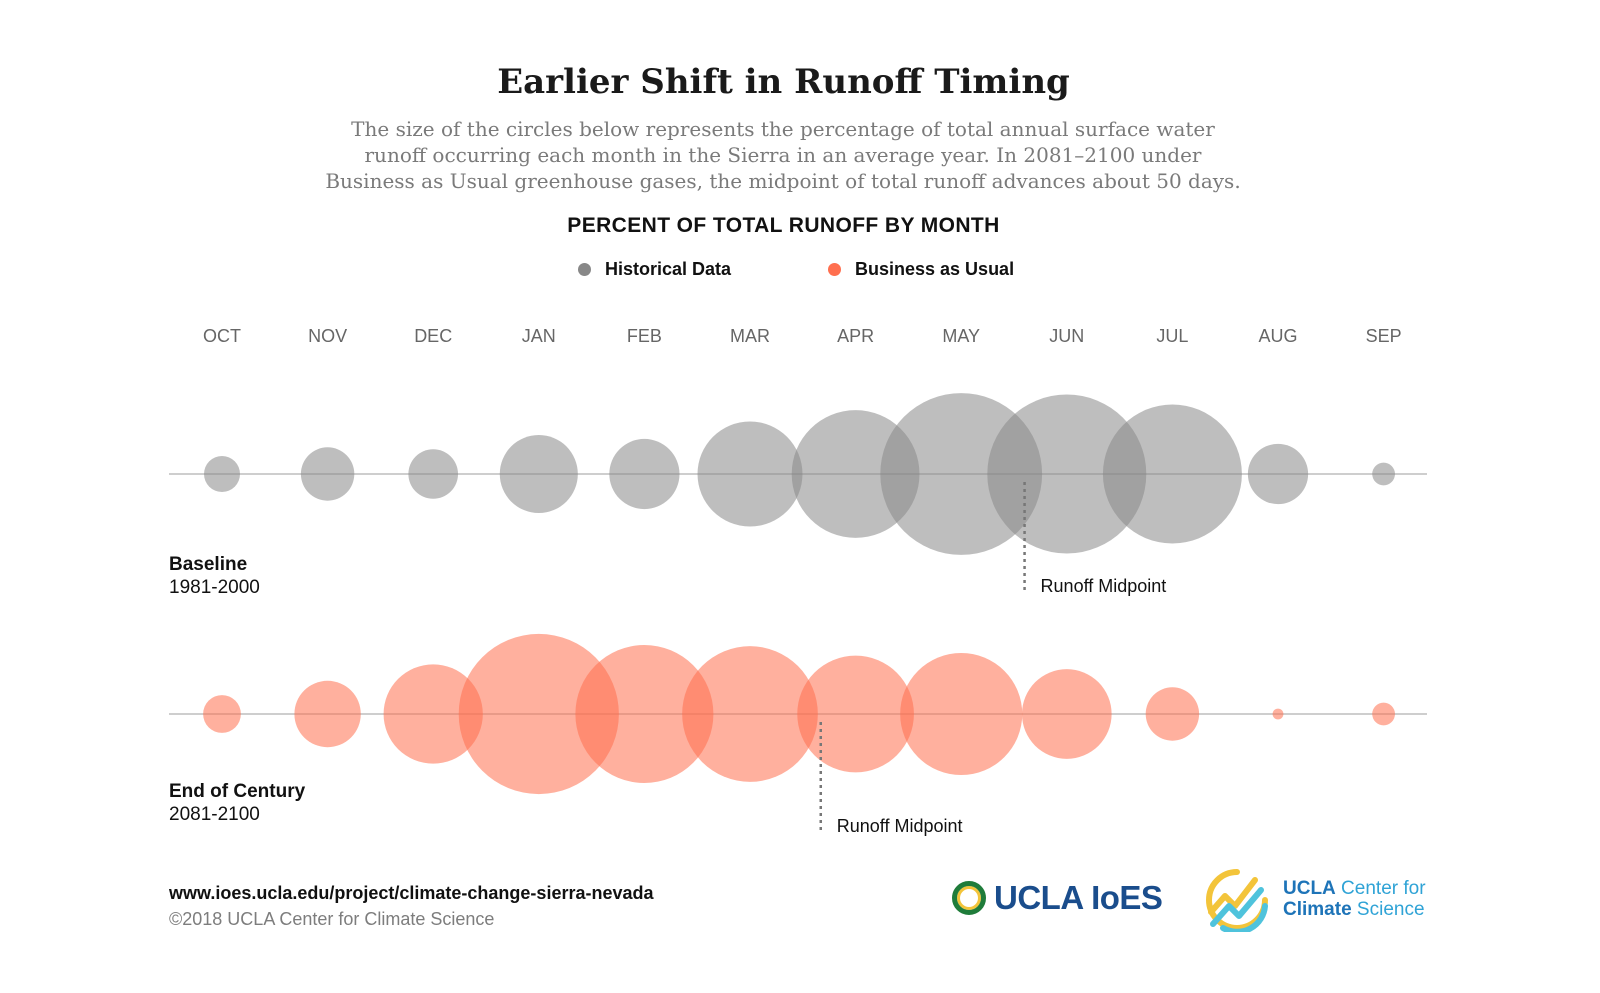 This screenshot has height=993, width=1600. Describe the element at coordinates (433, 336) in the screenshot. I see `month-label: DEC` at that location.